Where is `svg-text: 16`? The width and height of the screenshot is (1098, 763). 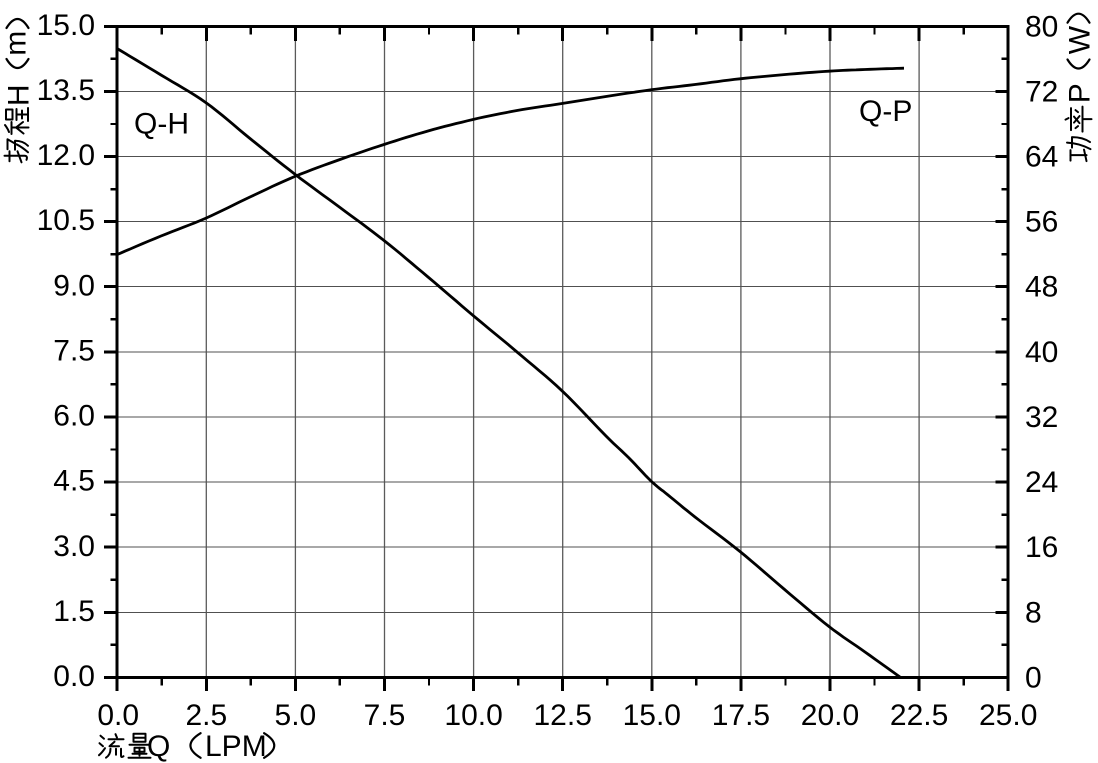 svg-text: 16 is located at coordinates (1041, 547).